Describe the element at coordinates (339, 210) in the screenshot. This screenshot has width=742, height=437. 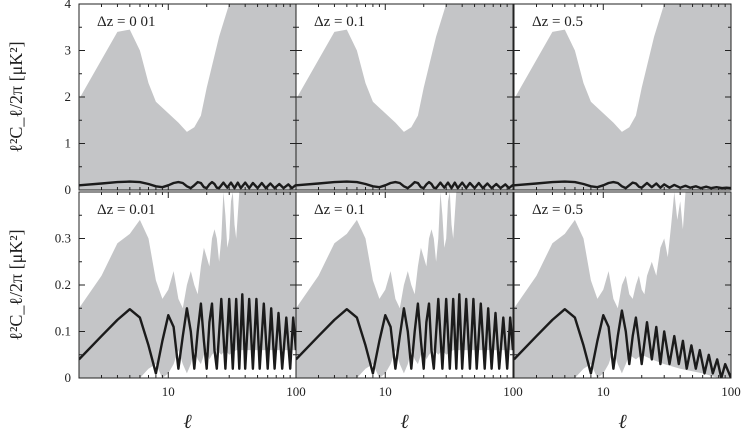
I see `panel-label-1-1: Δz = 0.1` at that location.